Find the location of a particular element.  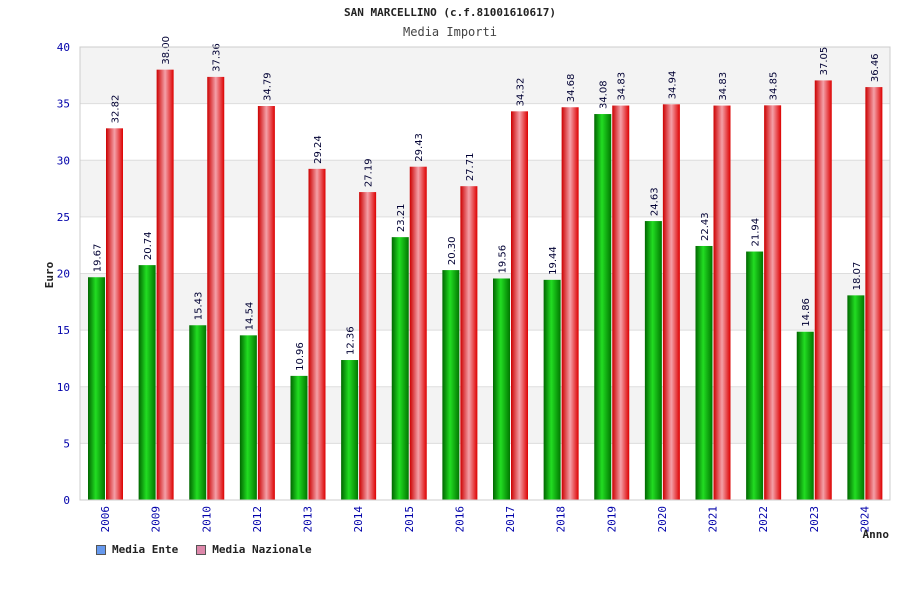

data-label: 38.00 is located at coordinates (166, 50).